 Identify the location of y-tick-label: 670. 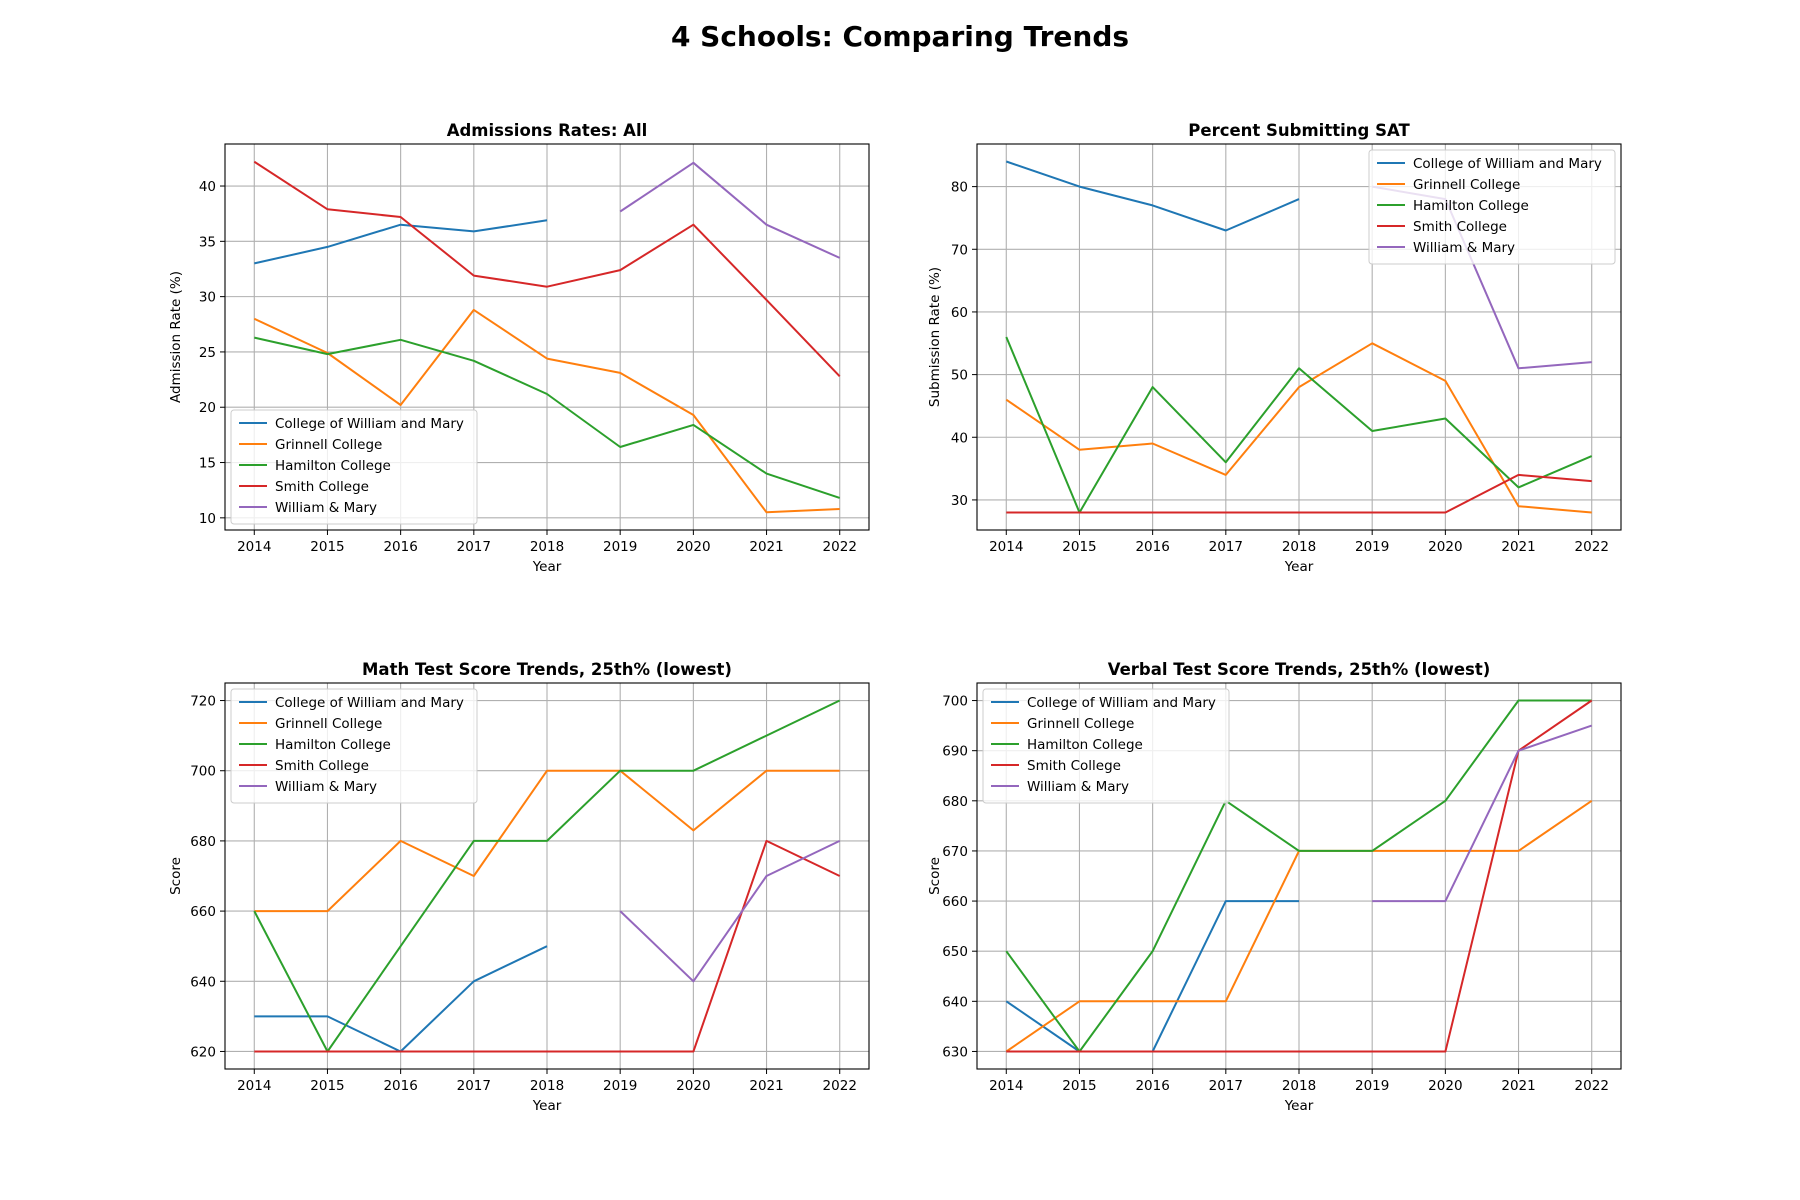
(955, 852).